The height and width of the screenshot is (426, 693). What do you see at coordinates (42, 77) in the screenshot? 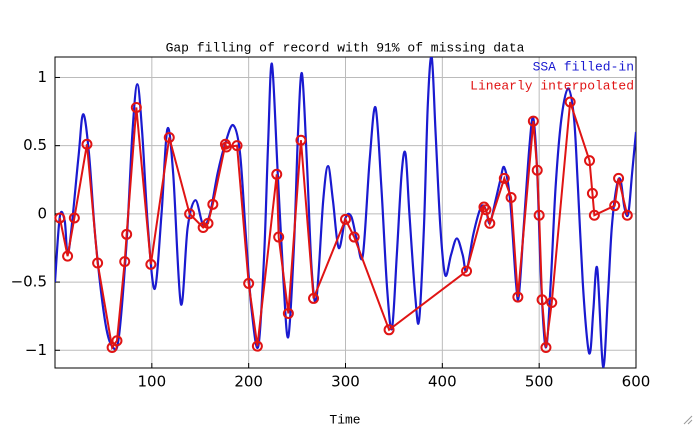
I see `y-tick-label: 1` at bounding box center [42, 77].